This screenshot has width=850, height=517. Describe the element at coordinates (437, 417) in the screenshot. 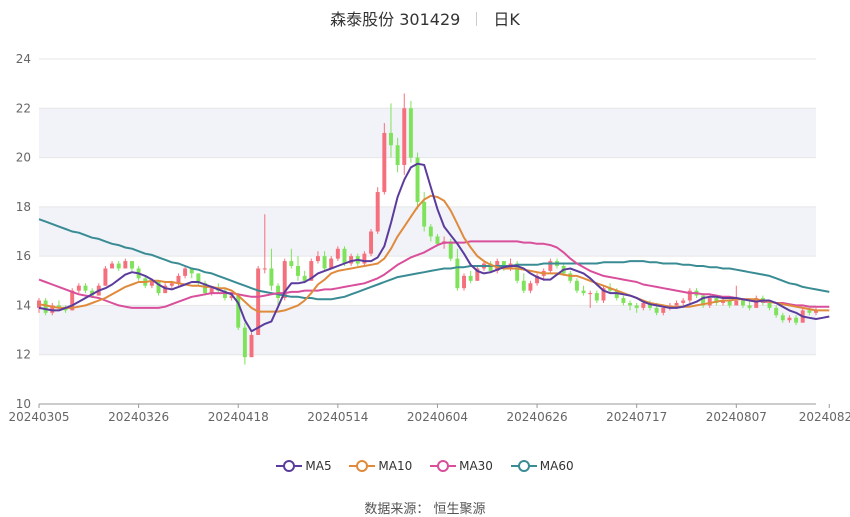

I see `x-tick-label: 20240604` at that location.